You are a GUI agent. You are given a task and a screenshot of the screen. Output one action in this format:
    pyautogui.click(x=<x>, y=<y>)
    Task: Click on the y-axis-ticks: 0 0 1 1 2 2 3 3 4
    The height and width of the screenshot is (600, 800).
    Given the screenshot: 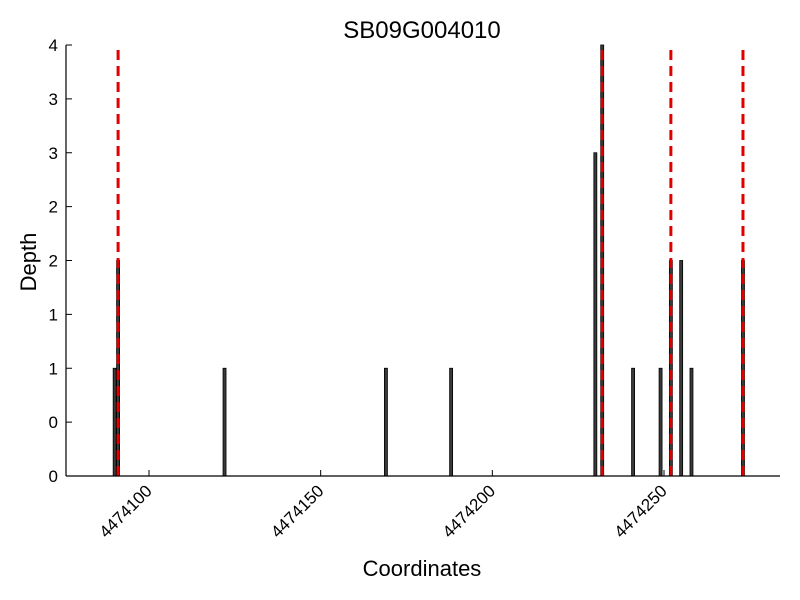 What is the action you would take?
    pyautogui.click(x=60, y=261)
    